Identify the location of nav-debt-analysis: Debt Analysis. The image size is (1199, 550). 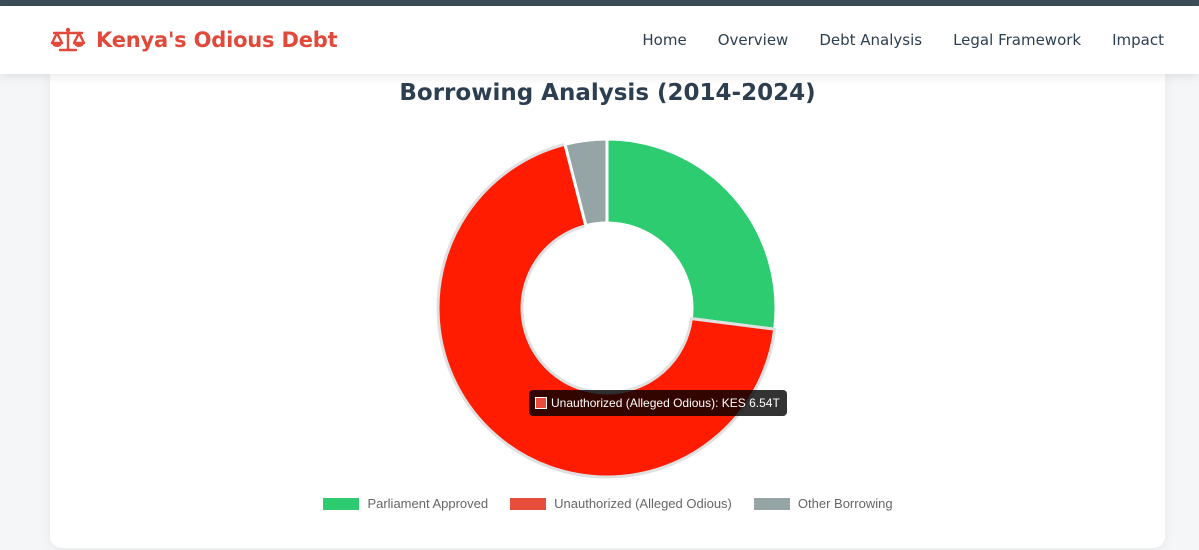
(871, 40).